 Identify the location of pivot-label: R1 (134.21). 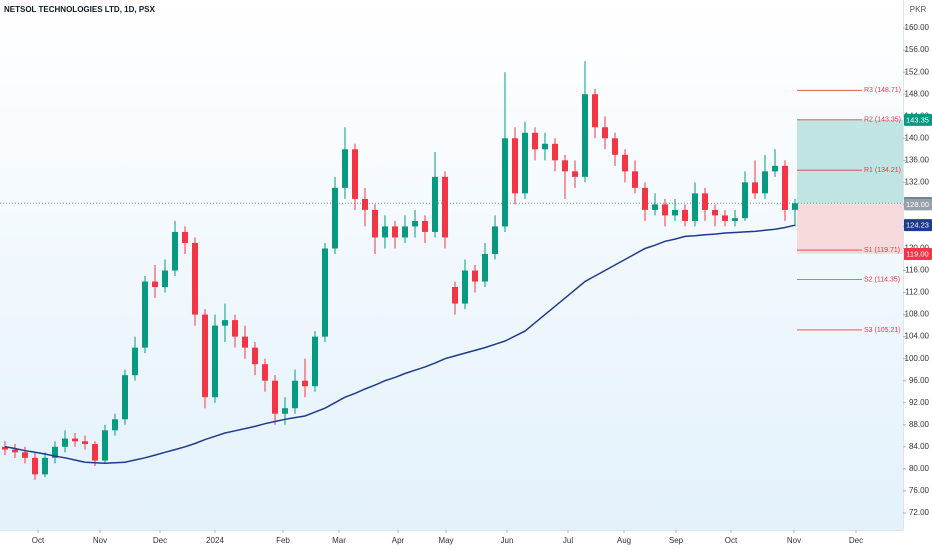
(882, 170).